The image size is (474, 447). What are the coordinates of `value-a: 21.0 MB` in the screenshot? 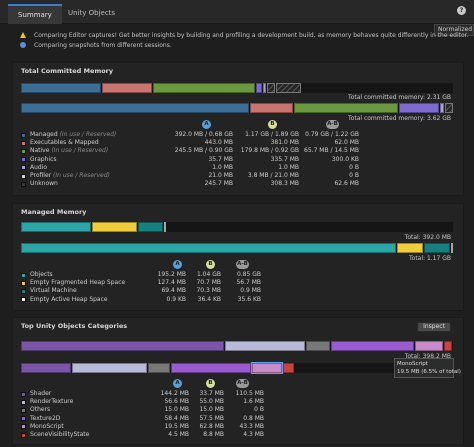 It's located at (220, 175).